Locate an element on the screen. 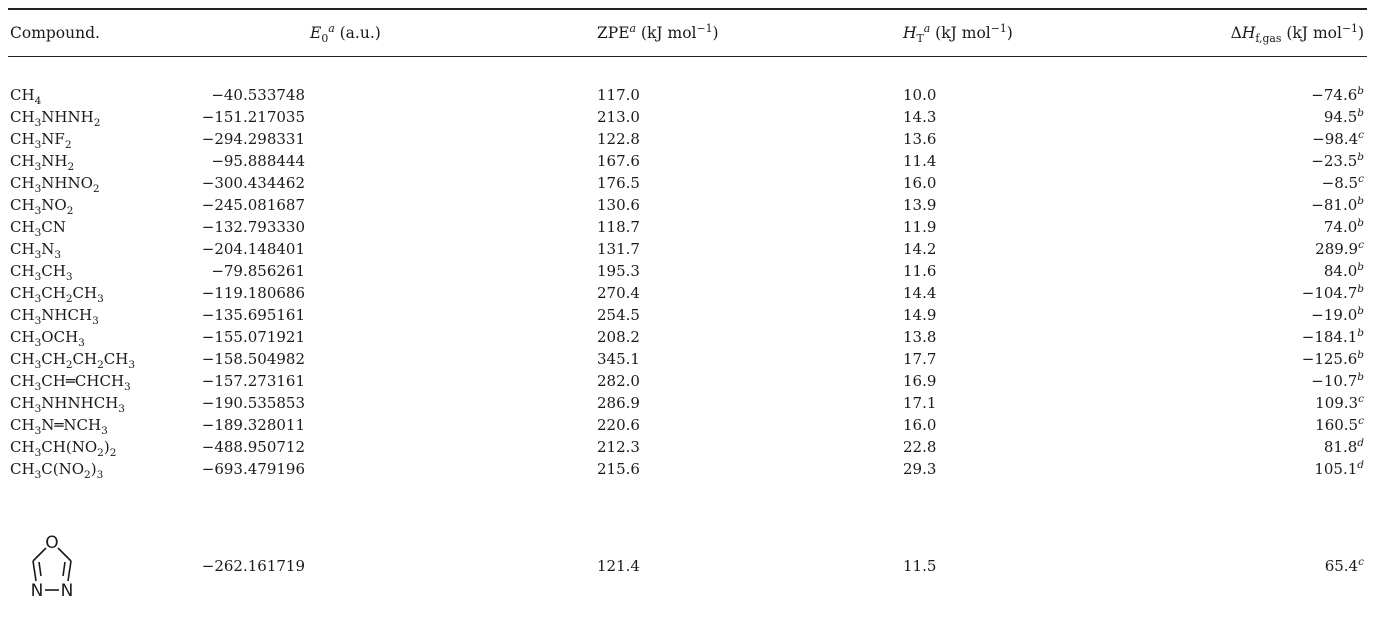 This screenshot has width=1373, height=639. table-top-rule is located at coordinates (687, 9).